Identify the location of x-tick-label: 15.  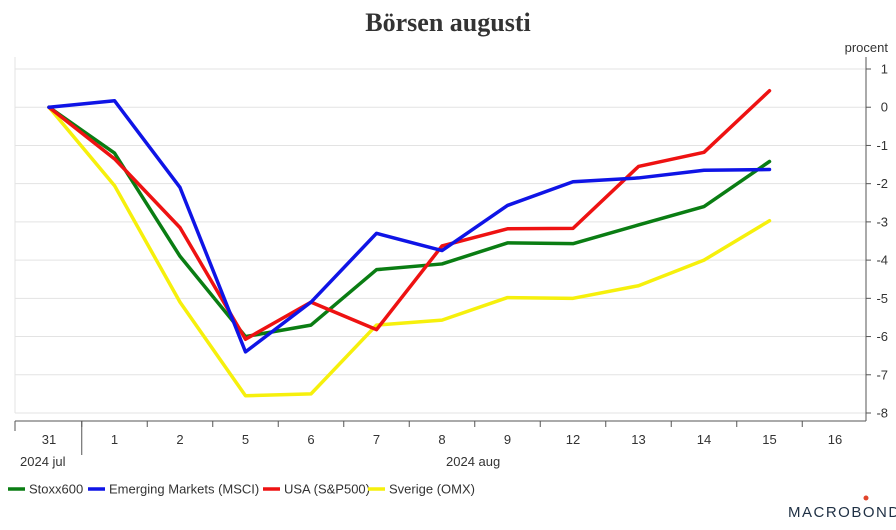
(769, 439).